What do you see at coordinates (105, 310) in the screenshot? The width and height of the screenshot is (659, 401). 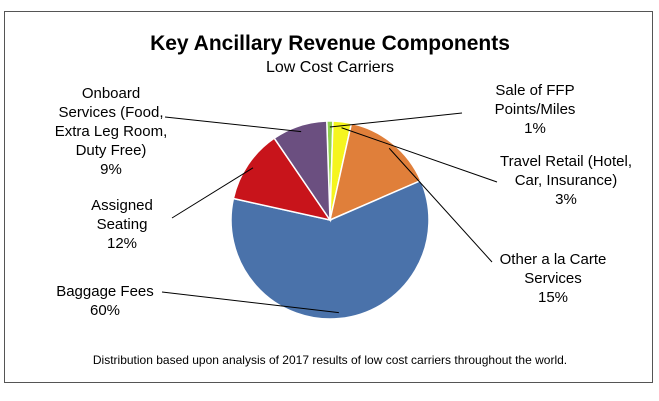 I see `slice-value-label: 60%` at bounding box center [105, 310].